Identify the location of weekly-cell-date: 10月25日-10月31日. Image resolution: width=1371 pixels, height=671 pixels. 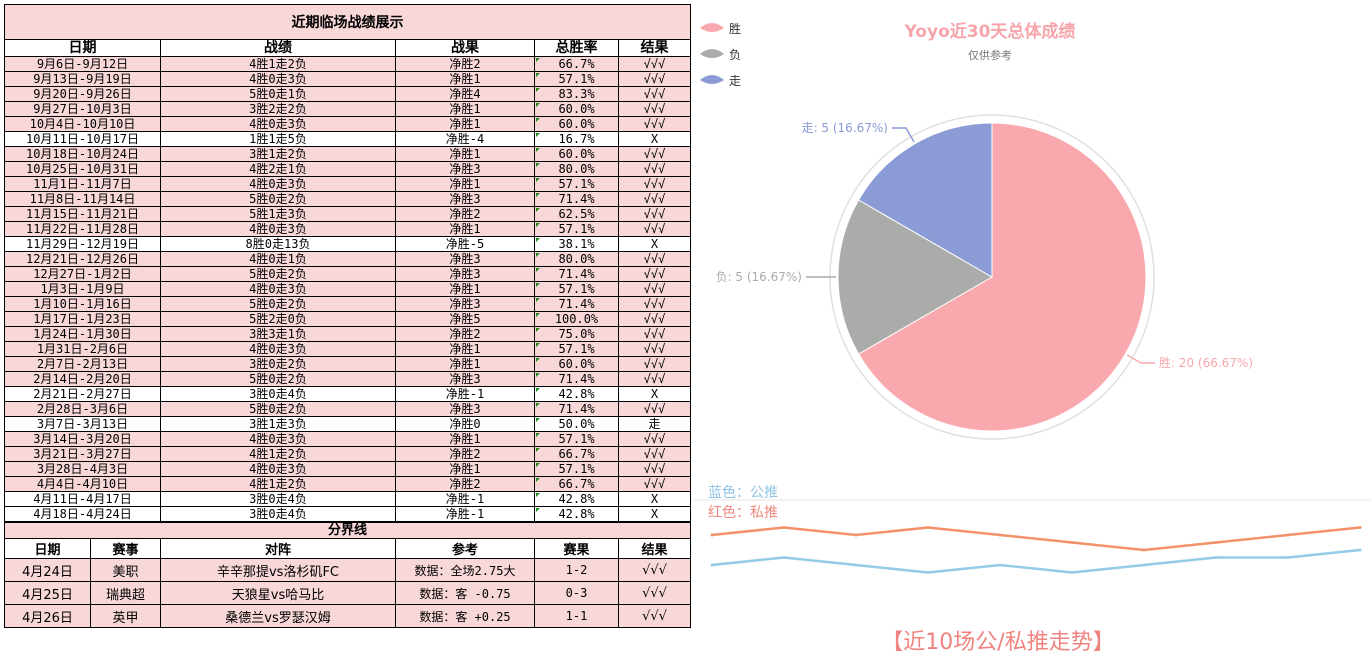
(82, 169).